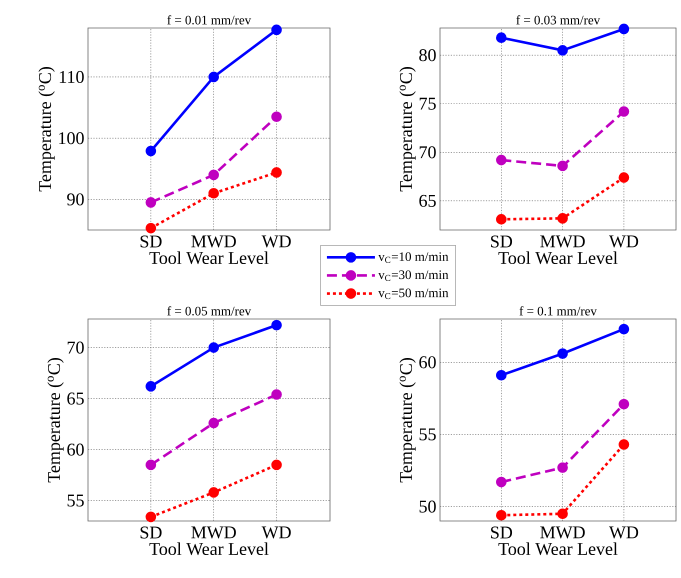 The width and height of the screenshot is (681, 578). I want to click on y-tick-label: 90, so click(75, 199).